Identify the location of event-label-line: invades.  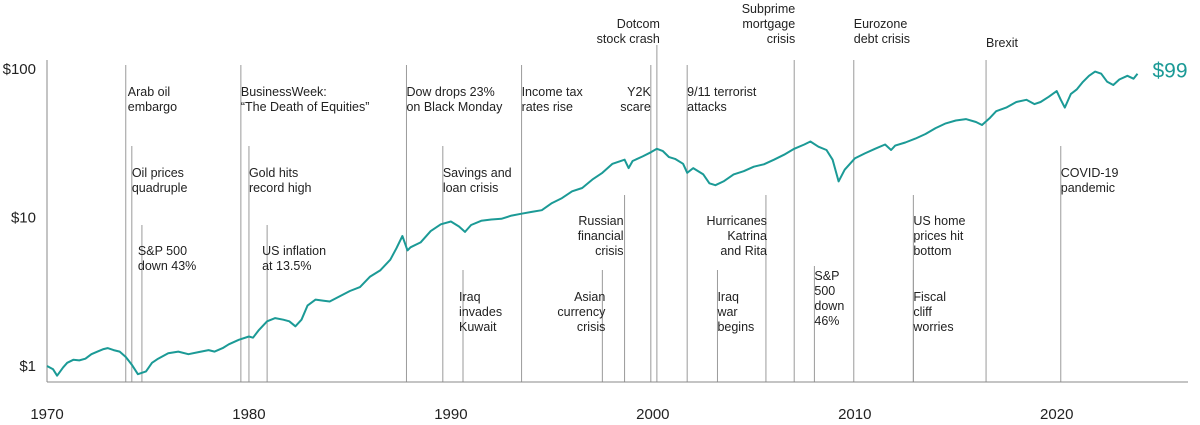
(480, 312).